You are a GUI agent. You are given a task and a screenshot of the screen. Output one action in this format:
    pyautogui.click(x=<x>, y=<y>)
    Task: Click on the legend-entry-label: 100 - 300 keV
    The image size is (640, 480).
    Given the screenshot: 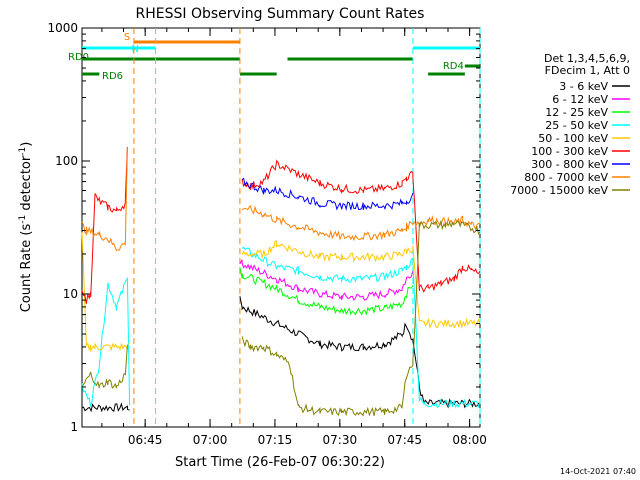 What is the action you would take?
    pyautogui.click(x=569, y=151)
    